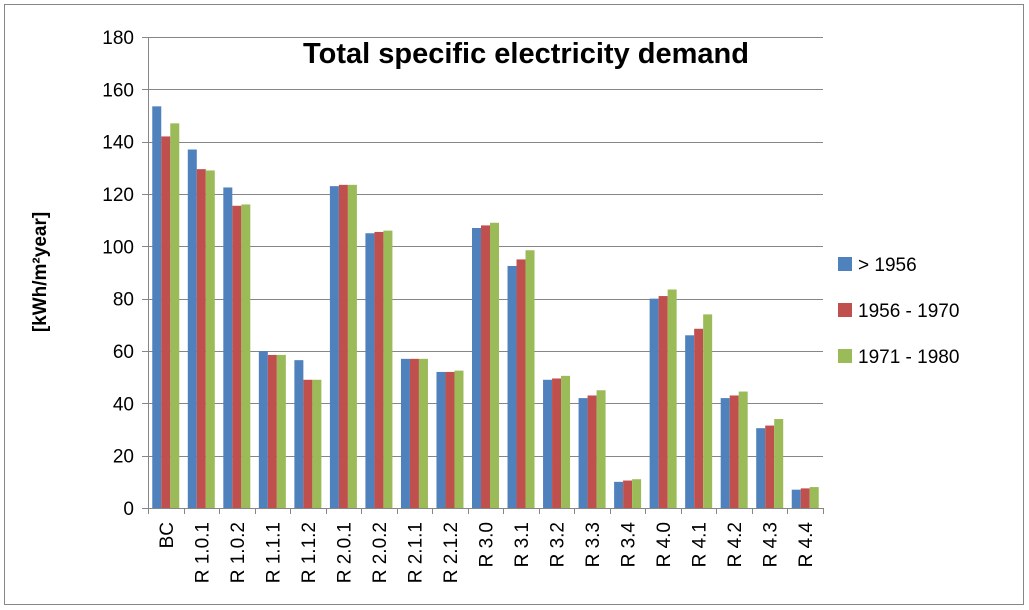 This screenshot has height=610, width=1029. Describe the element at coordinates (771, 544) in the screenshot. I see `x-tick-label: R 4.3` at that location.